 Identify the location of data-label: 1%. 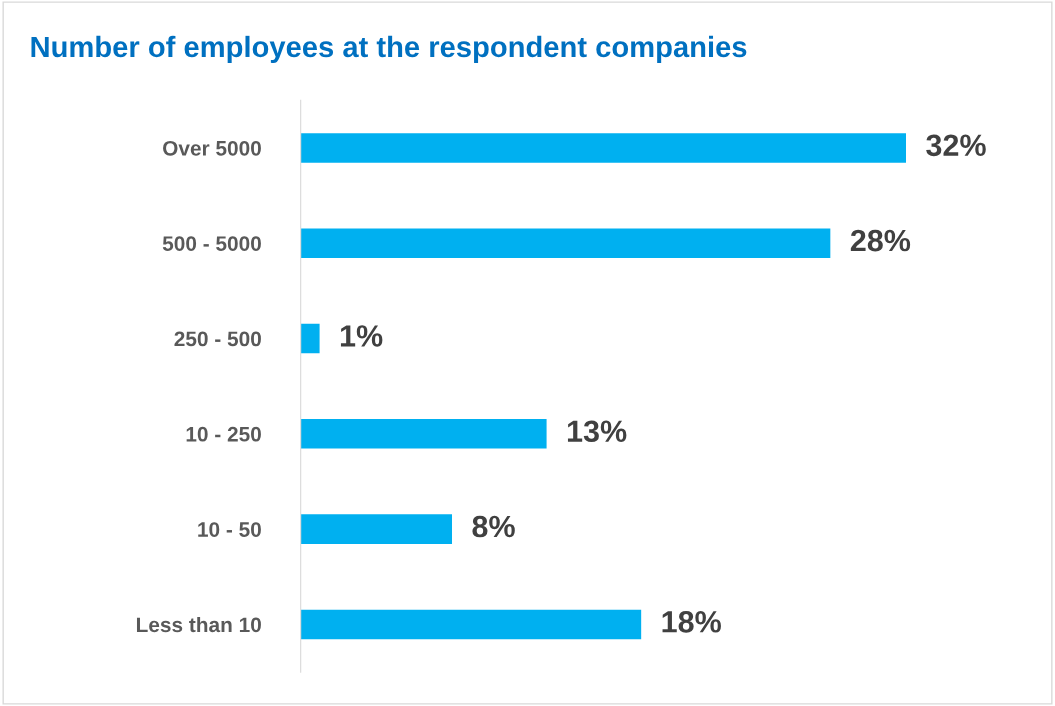
(361, 336).